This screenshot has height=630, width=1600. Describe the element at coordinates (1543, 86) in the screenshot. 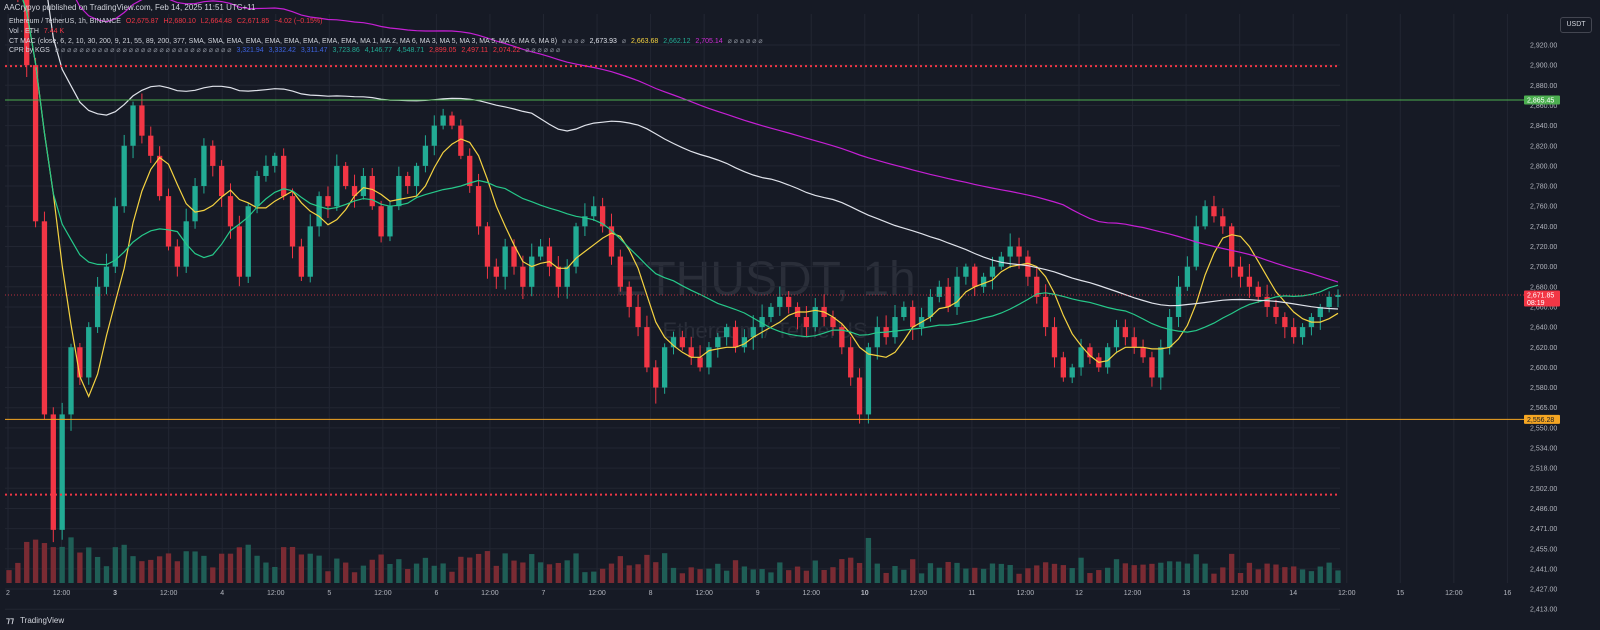

I see `price-tick-label: 2,880.00` at that location.